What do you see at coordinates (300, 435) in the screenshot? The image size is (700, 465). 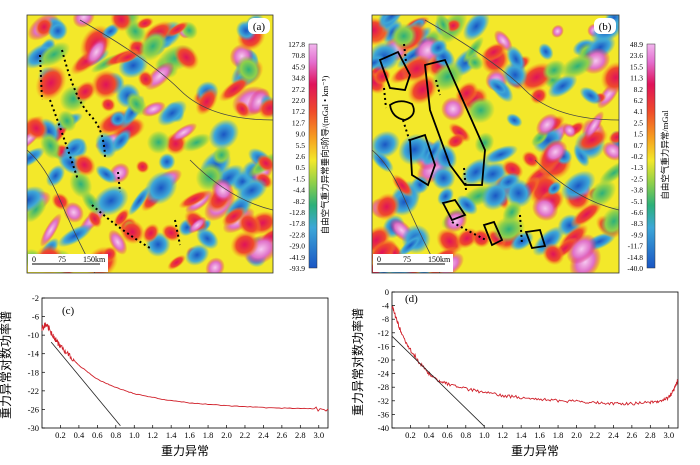 I see `x-tick-label: 2.8` at bounding box center [300, 435].